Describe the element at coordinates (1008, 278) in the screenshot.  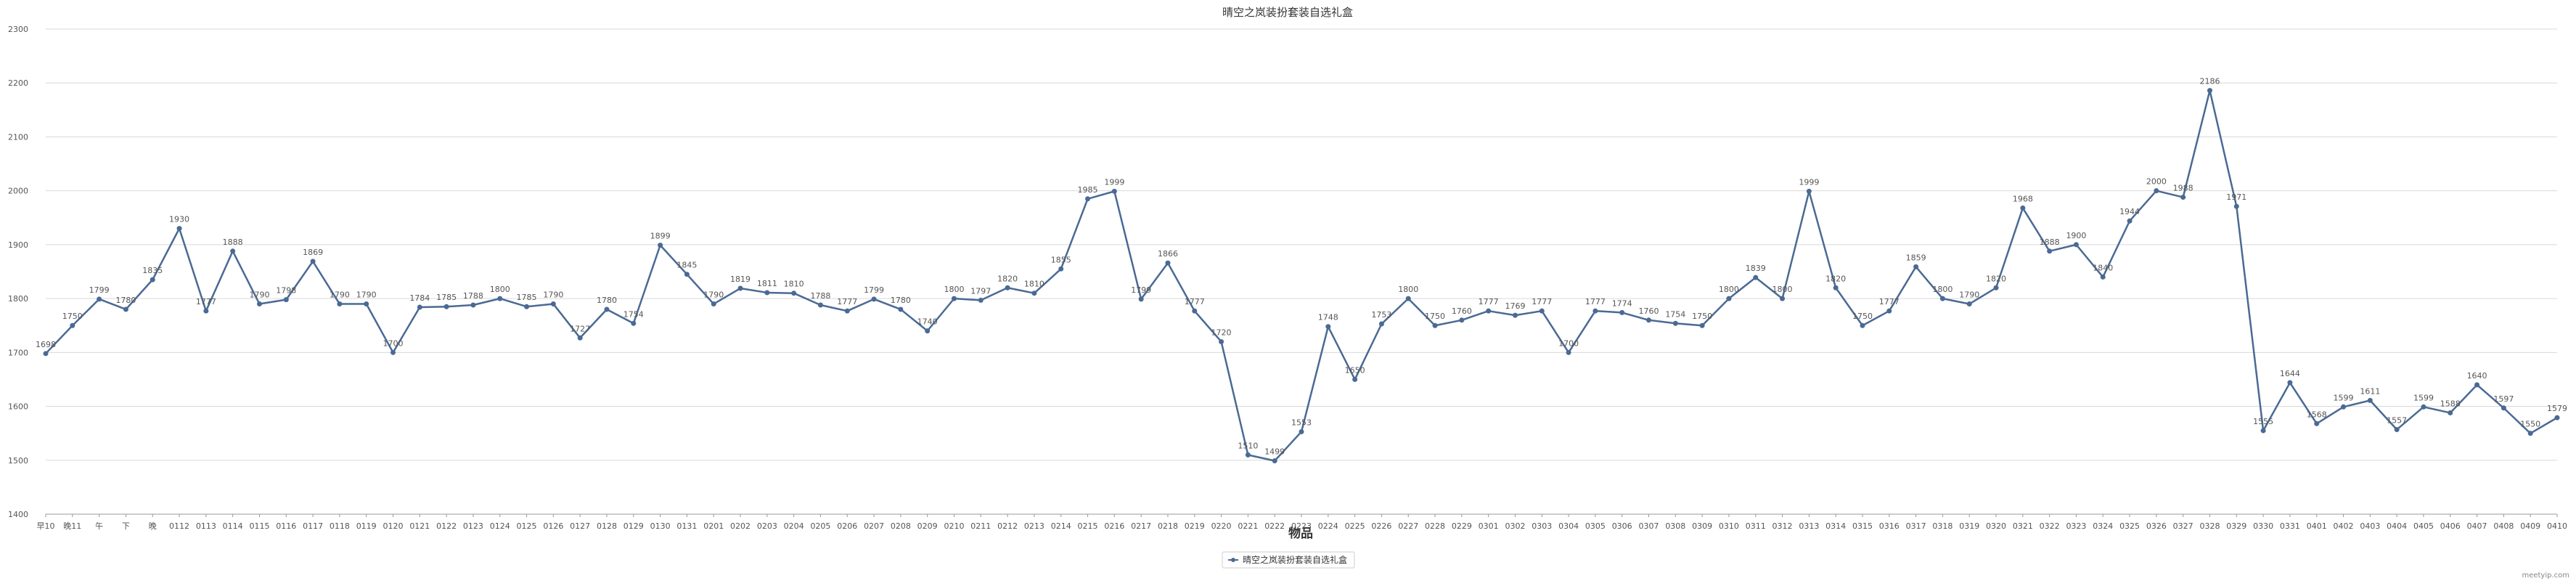
I see `data-label: 1820` at that location.